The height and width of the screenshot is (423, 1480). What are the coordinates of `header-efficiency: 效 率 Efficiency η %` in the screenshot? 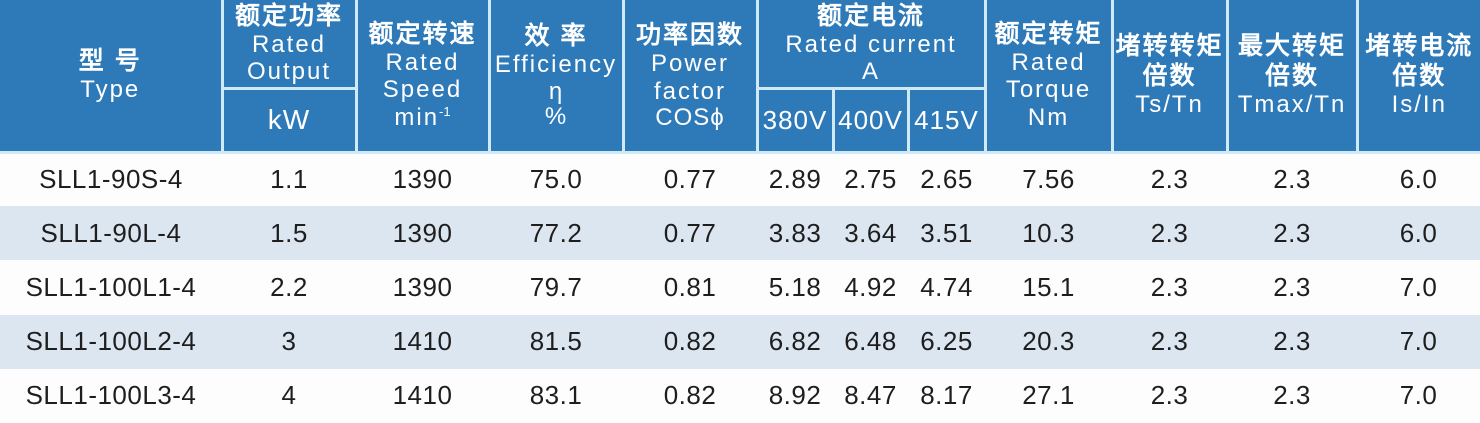 It's located at (556, 77).